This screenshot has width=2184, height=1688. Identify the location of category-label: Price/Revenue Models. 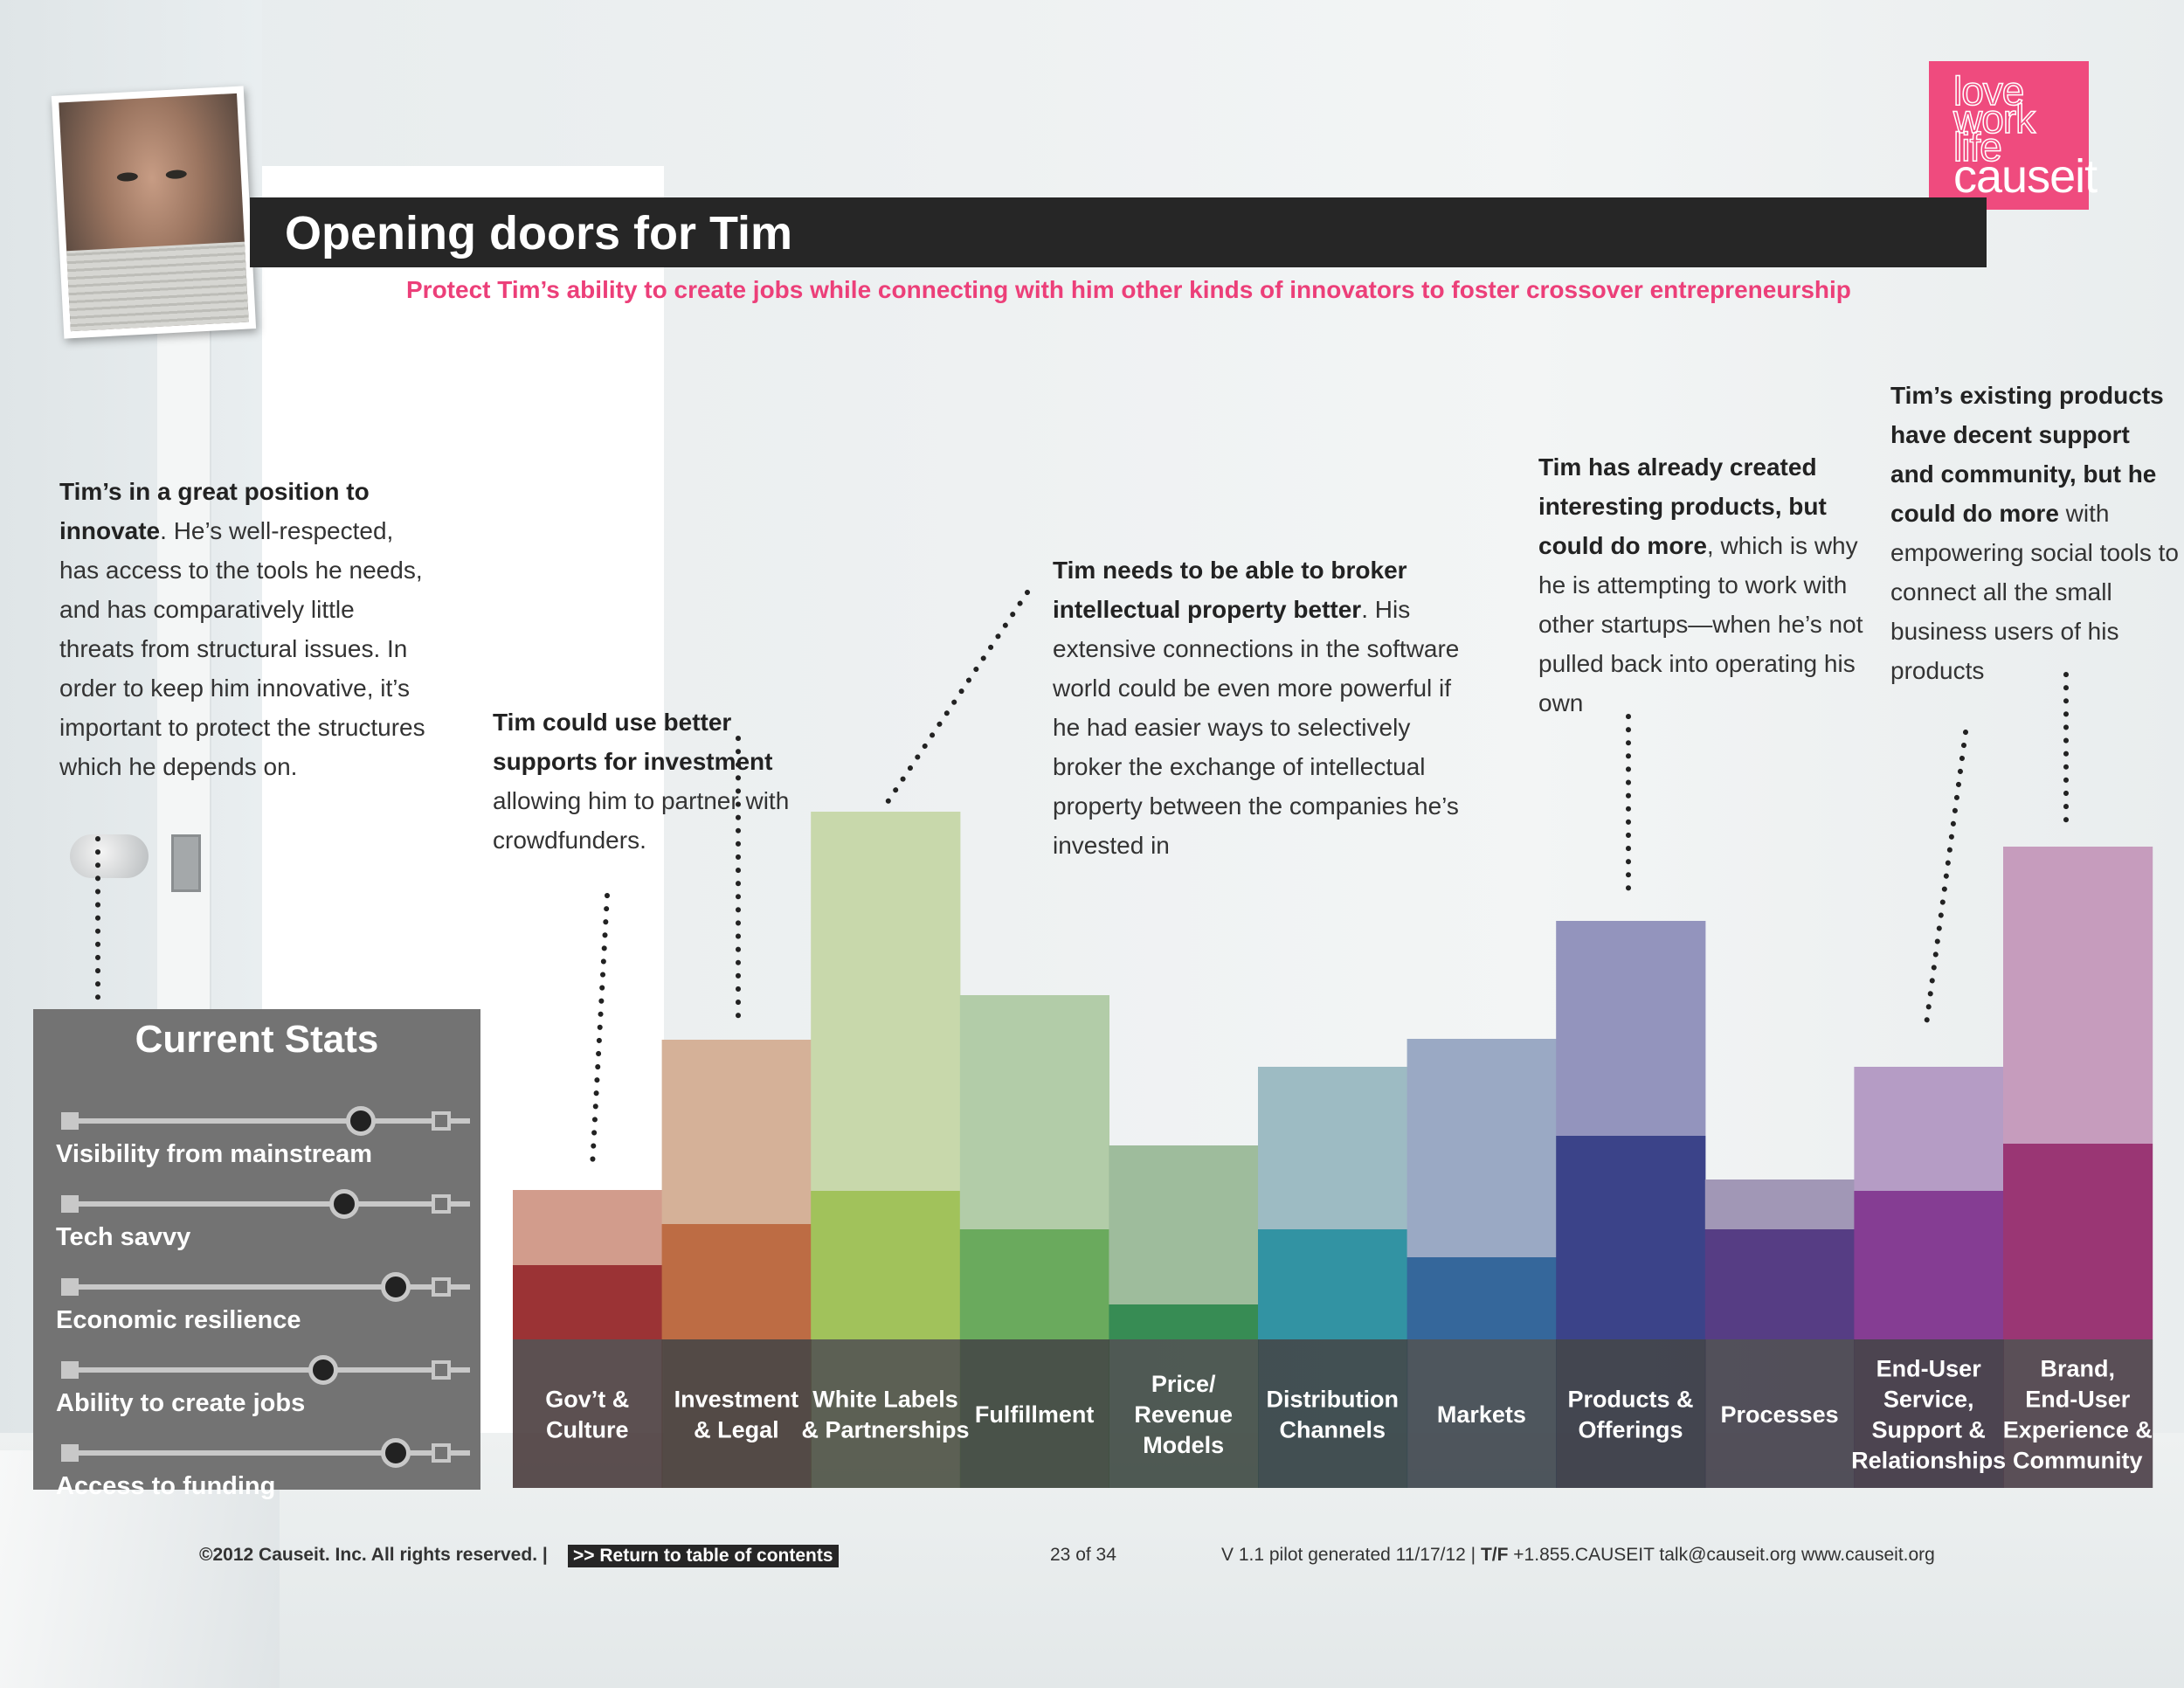
(1183, 1414).